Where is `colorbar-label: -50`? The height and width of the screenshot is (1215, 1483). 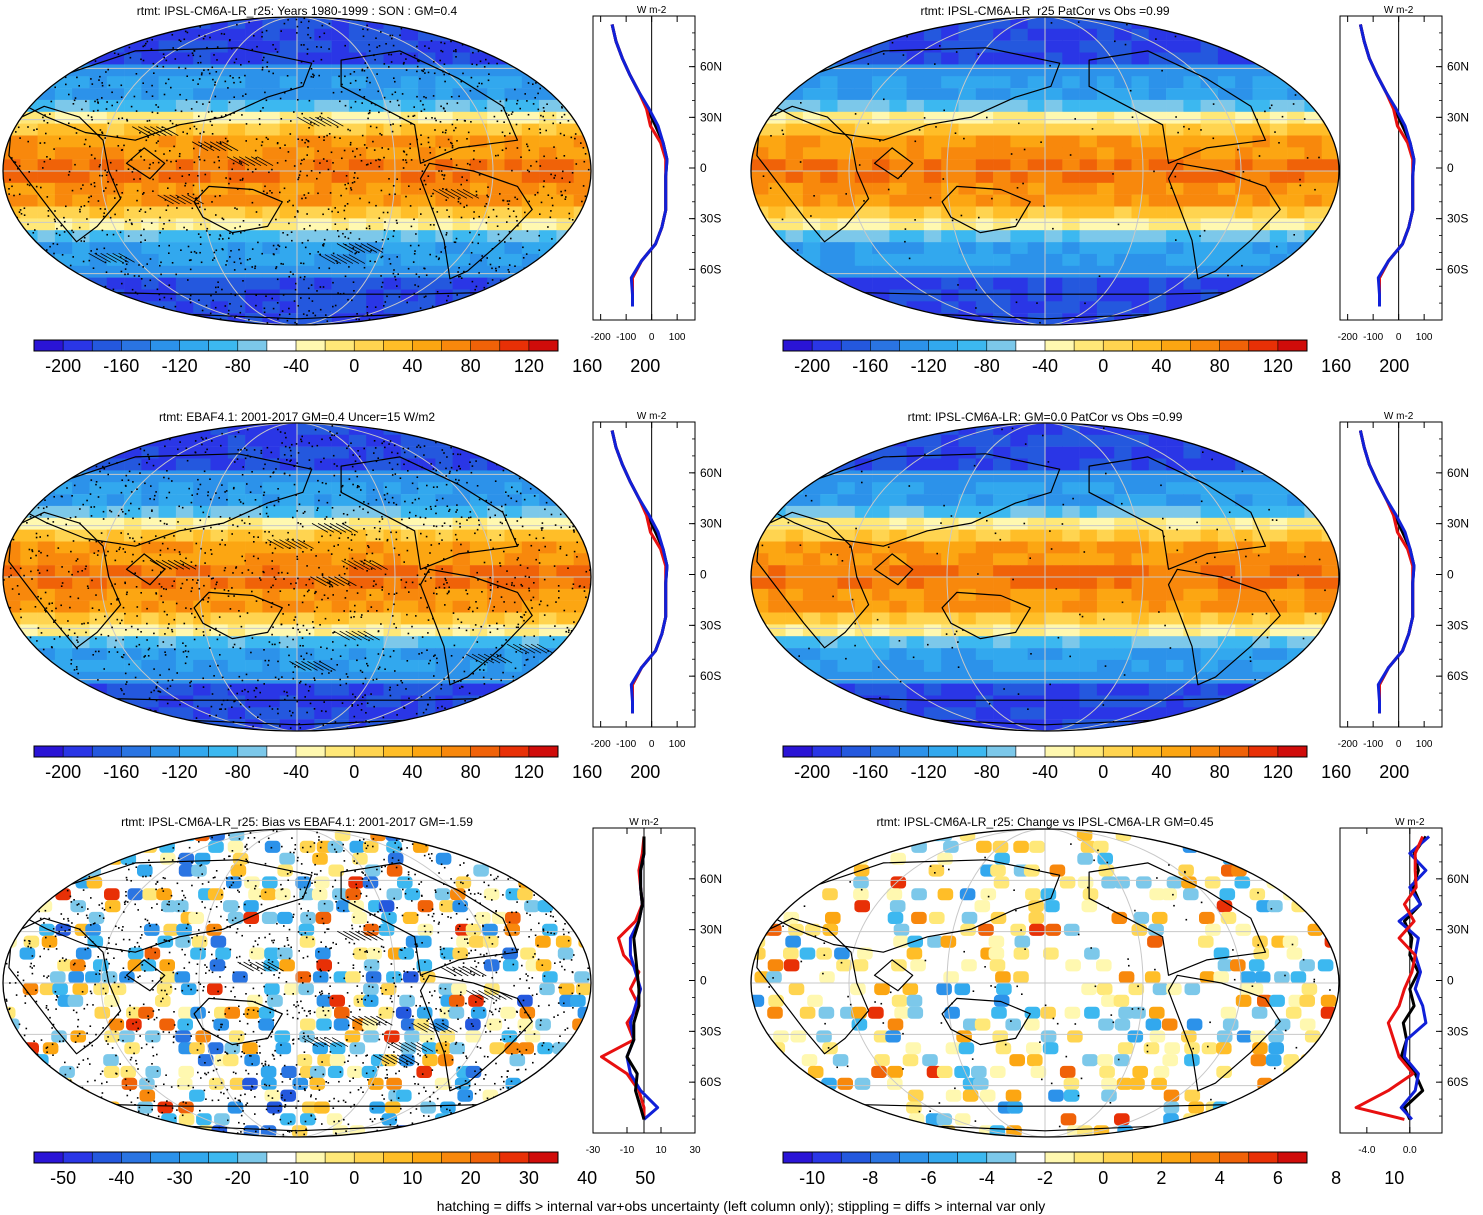 colorbar-label: -50 is located at coordinates (63, 1178).